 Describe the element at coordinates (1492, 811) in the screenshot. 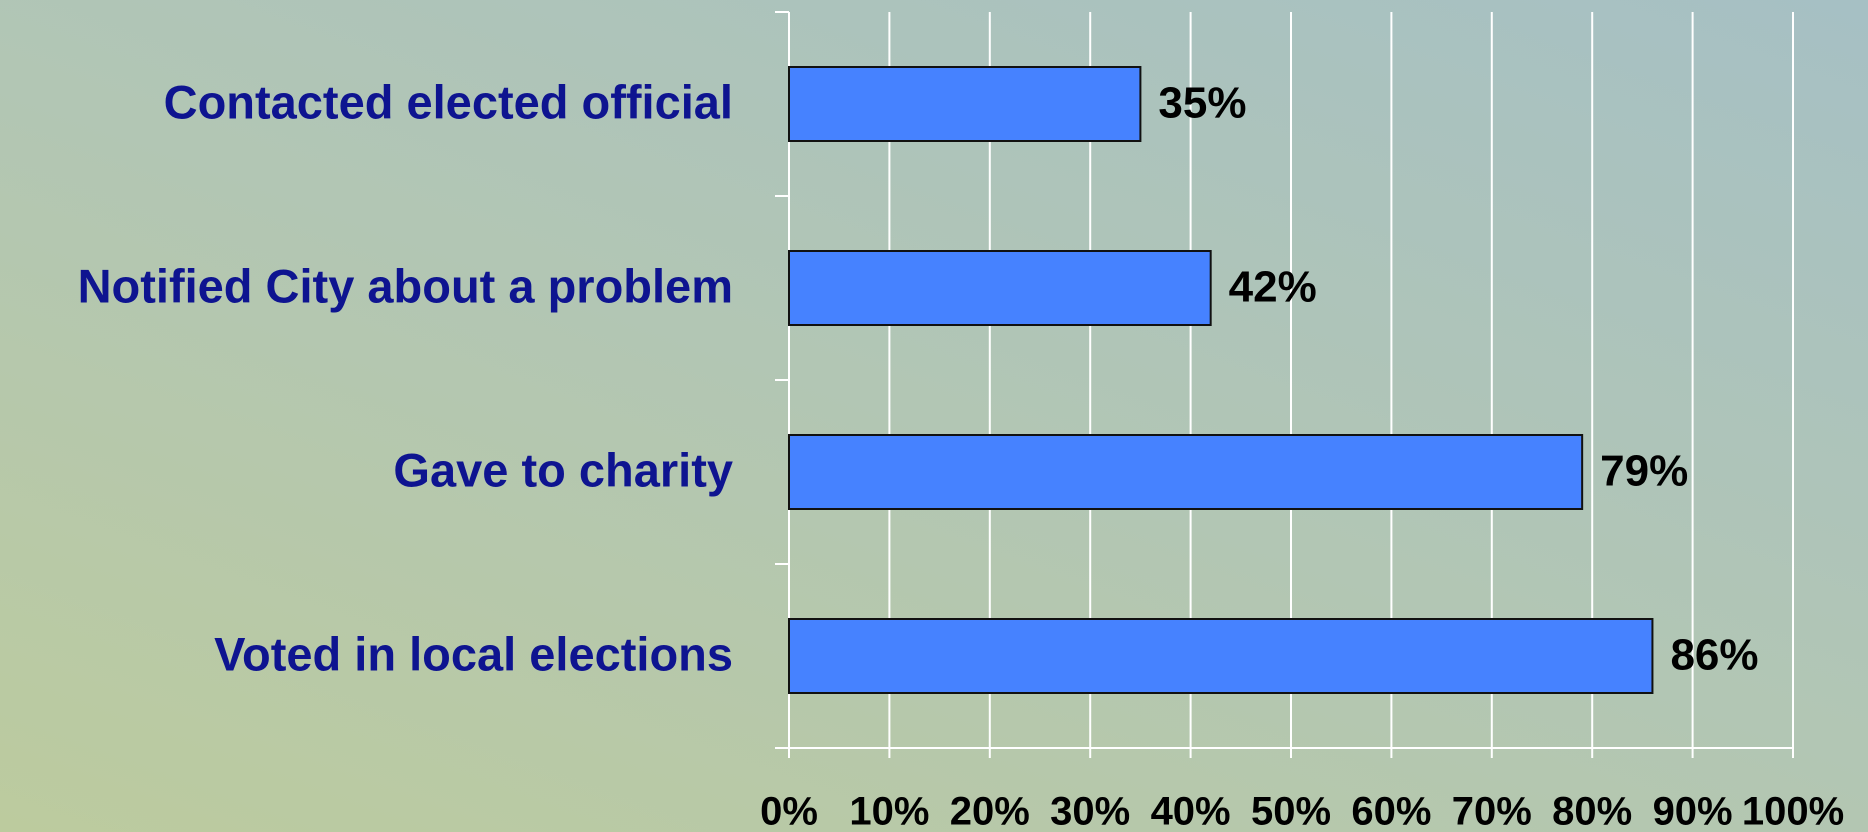

I see `x-tick-label: 70%` at that location.